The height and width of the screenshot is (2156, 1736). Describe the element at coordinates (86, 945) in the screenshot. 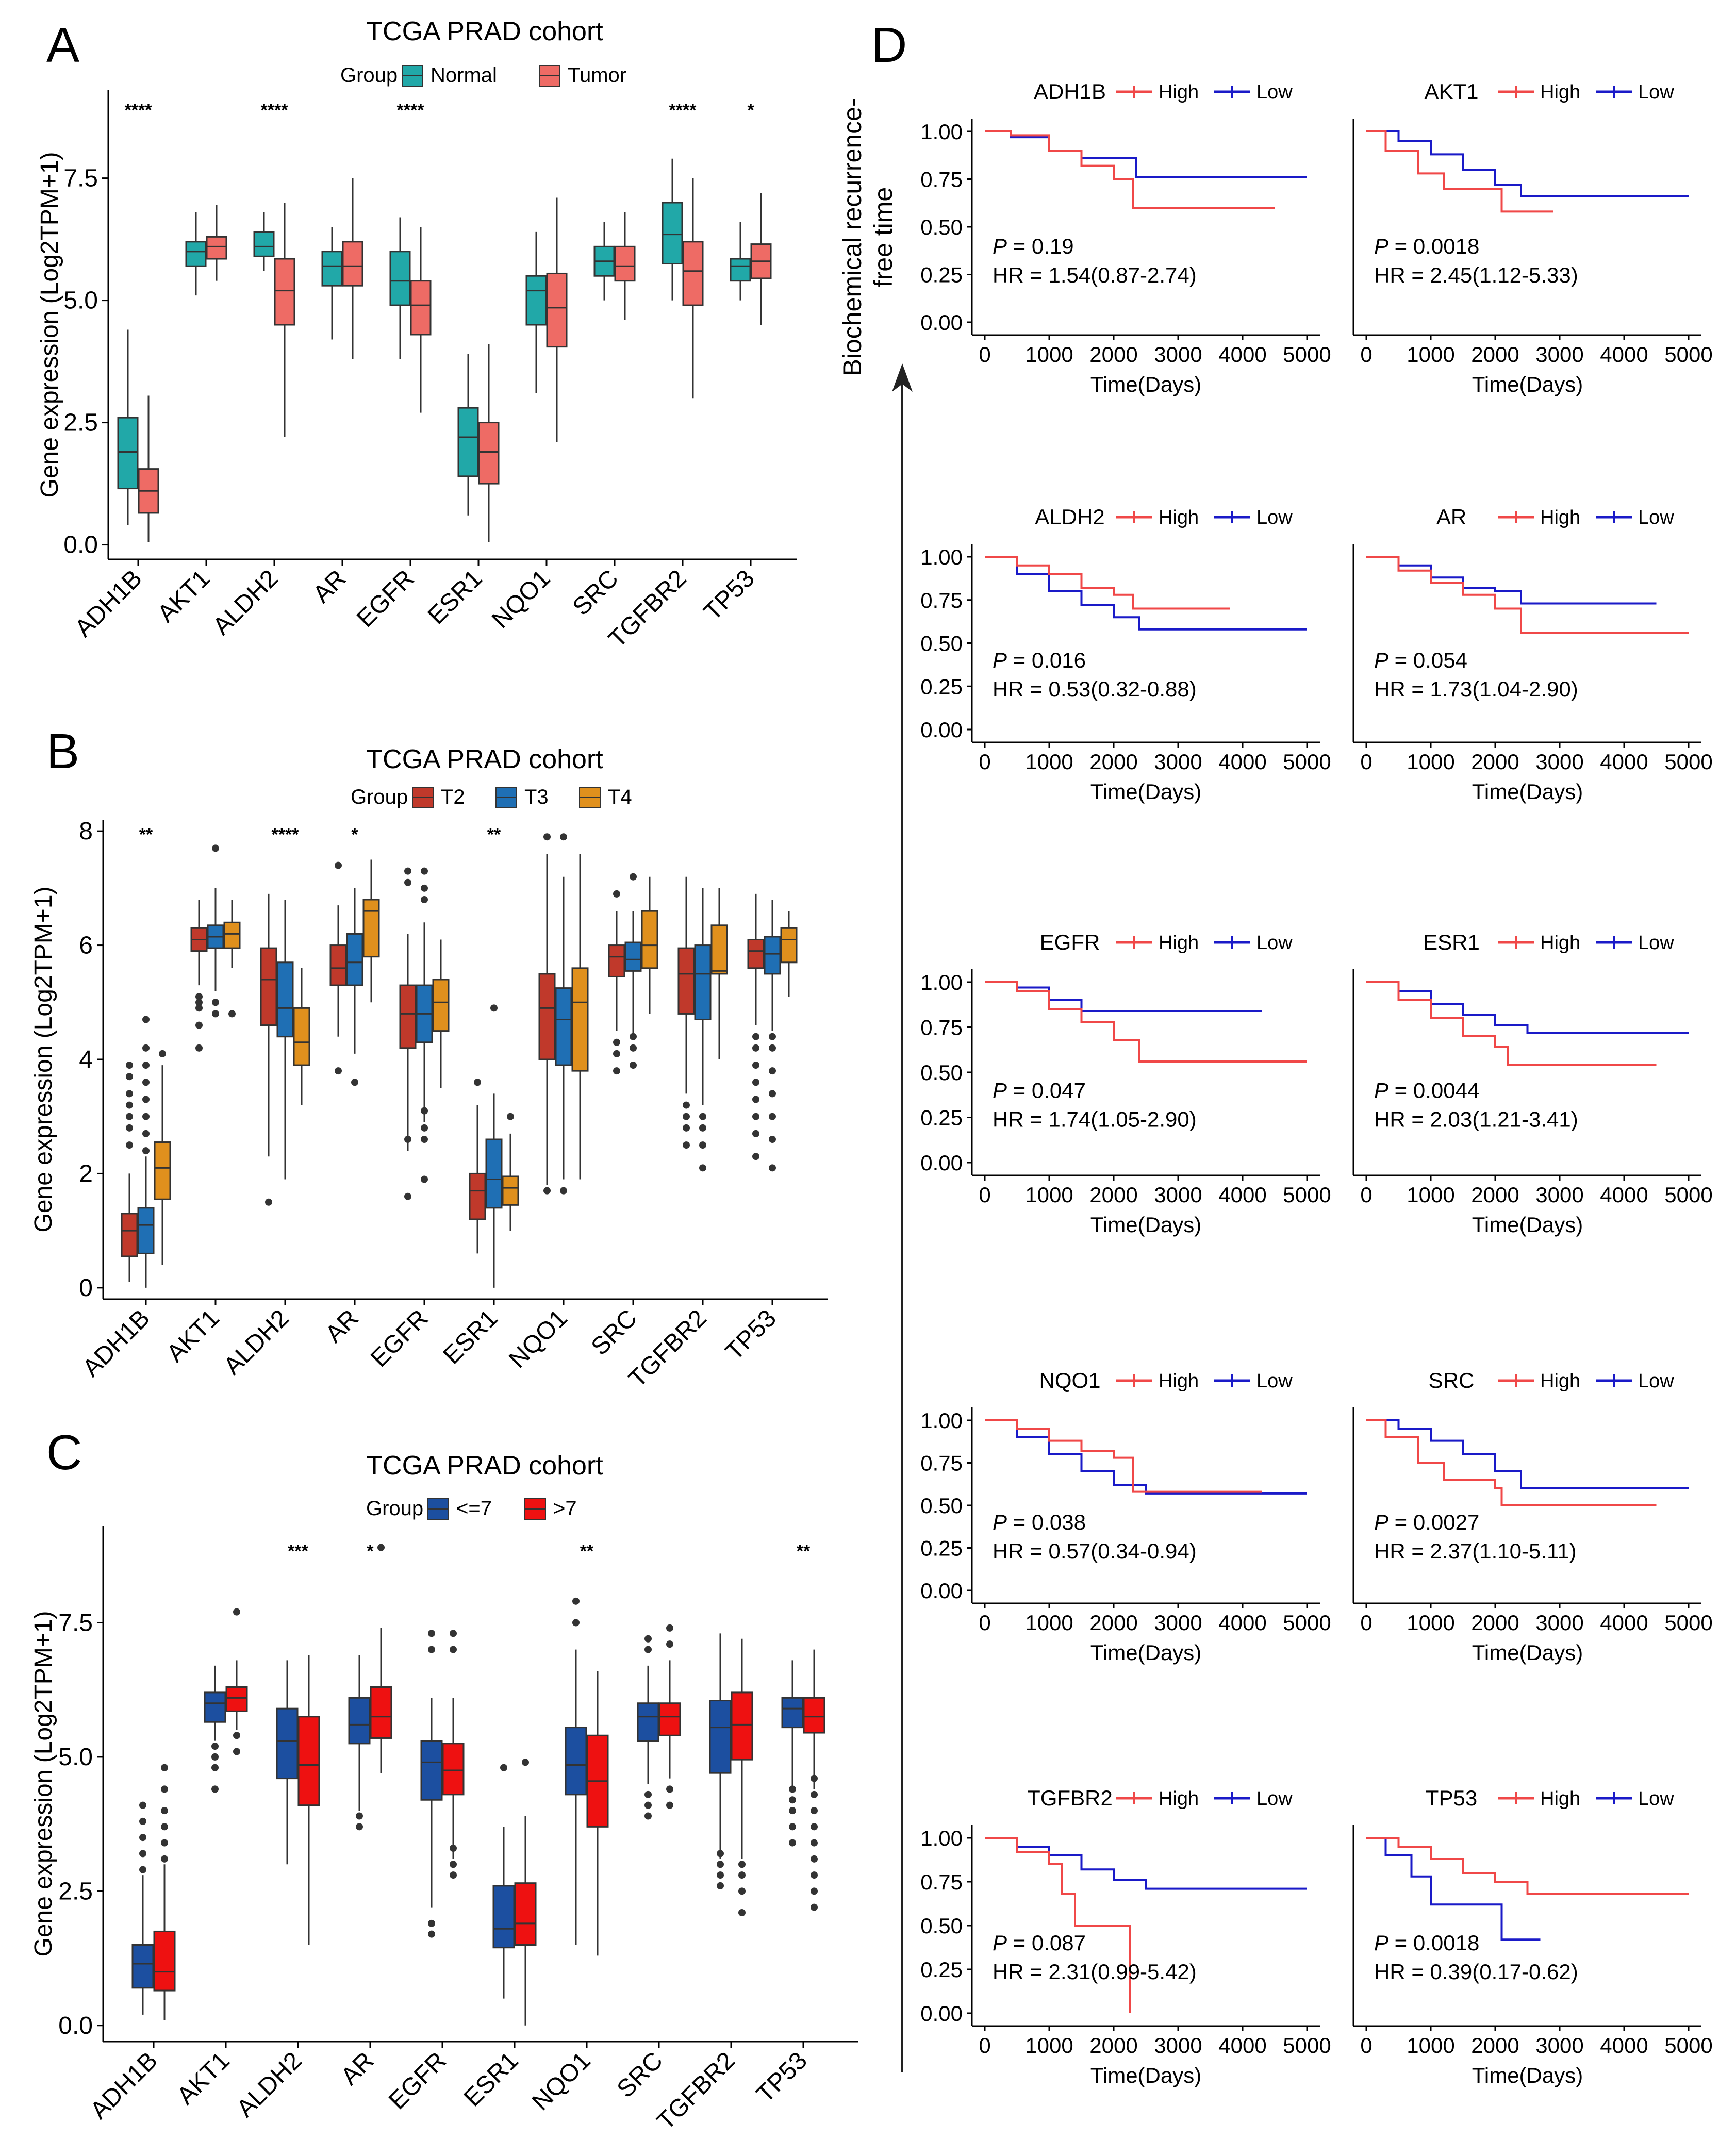

I see `y-tick-label: 6` at that location.